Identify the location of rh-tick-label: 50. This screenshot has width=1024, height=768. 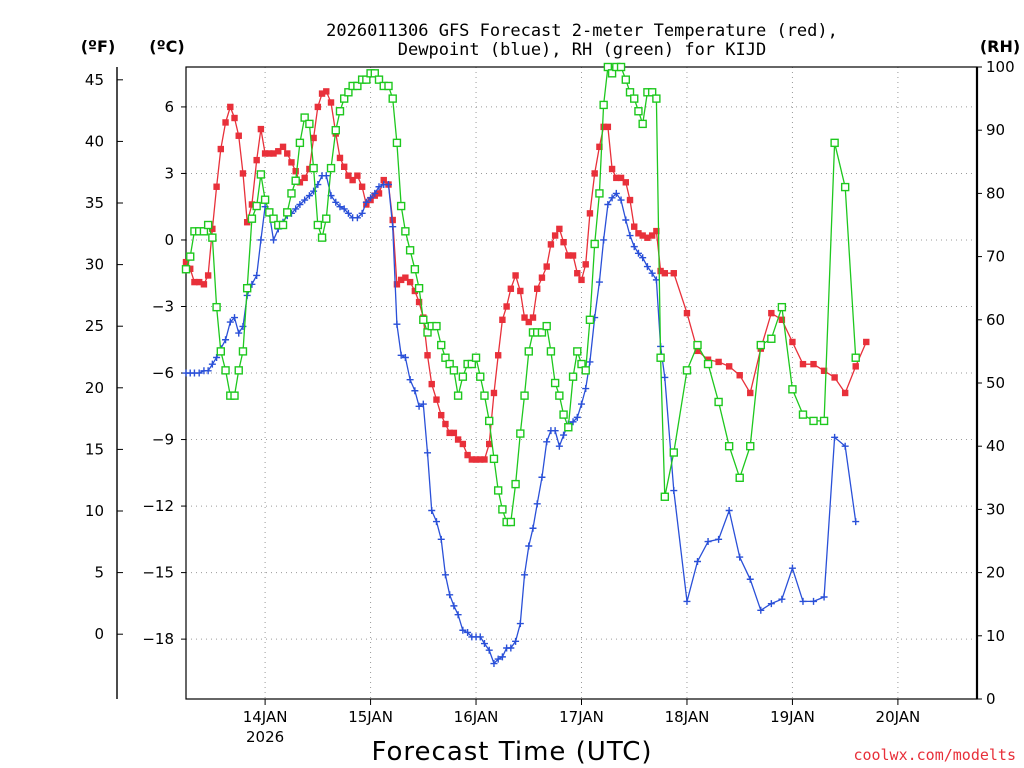
(995, 383).